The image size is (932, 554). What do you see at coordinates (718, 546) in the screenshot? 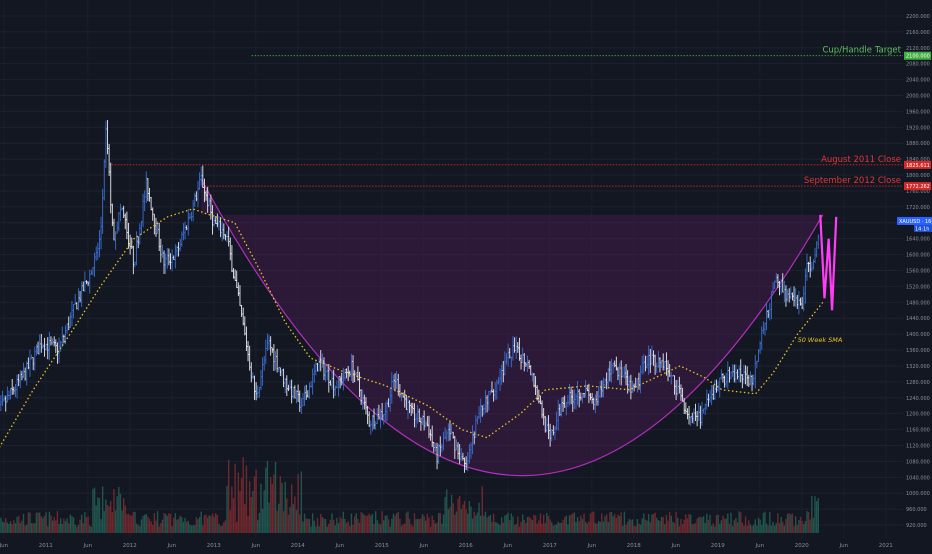
I see `time-tick-label: 2019` at bounding box center [718, 546].